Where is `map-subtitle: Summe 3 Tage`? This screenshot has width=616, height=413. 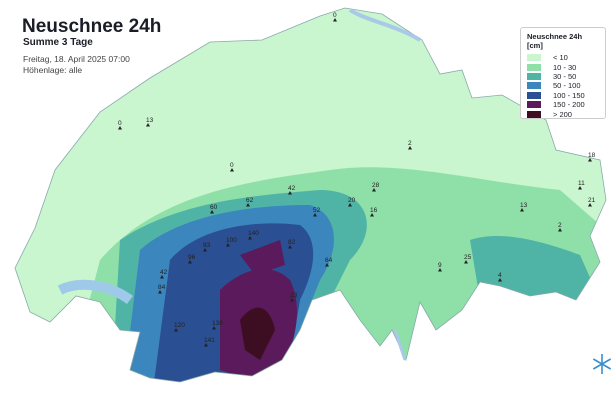
map-subtitle: Summe 3 Tage is located at coordinates (58, 42).